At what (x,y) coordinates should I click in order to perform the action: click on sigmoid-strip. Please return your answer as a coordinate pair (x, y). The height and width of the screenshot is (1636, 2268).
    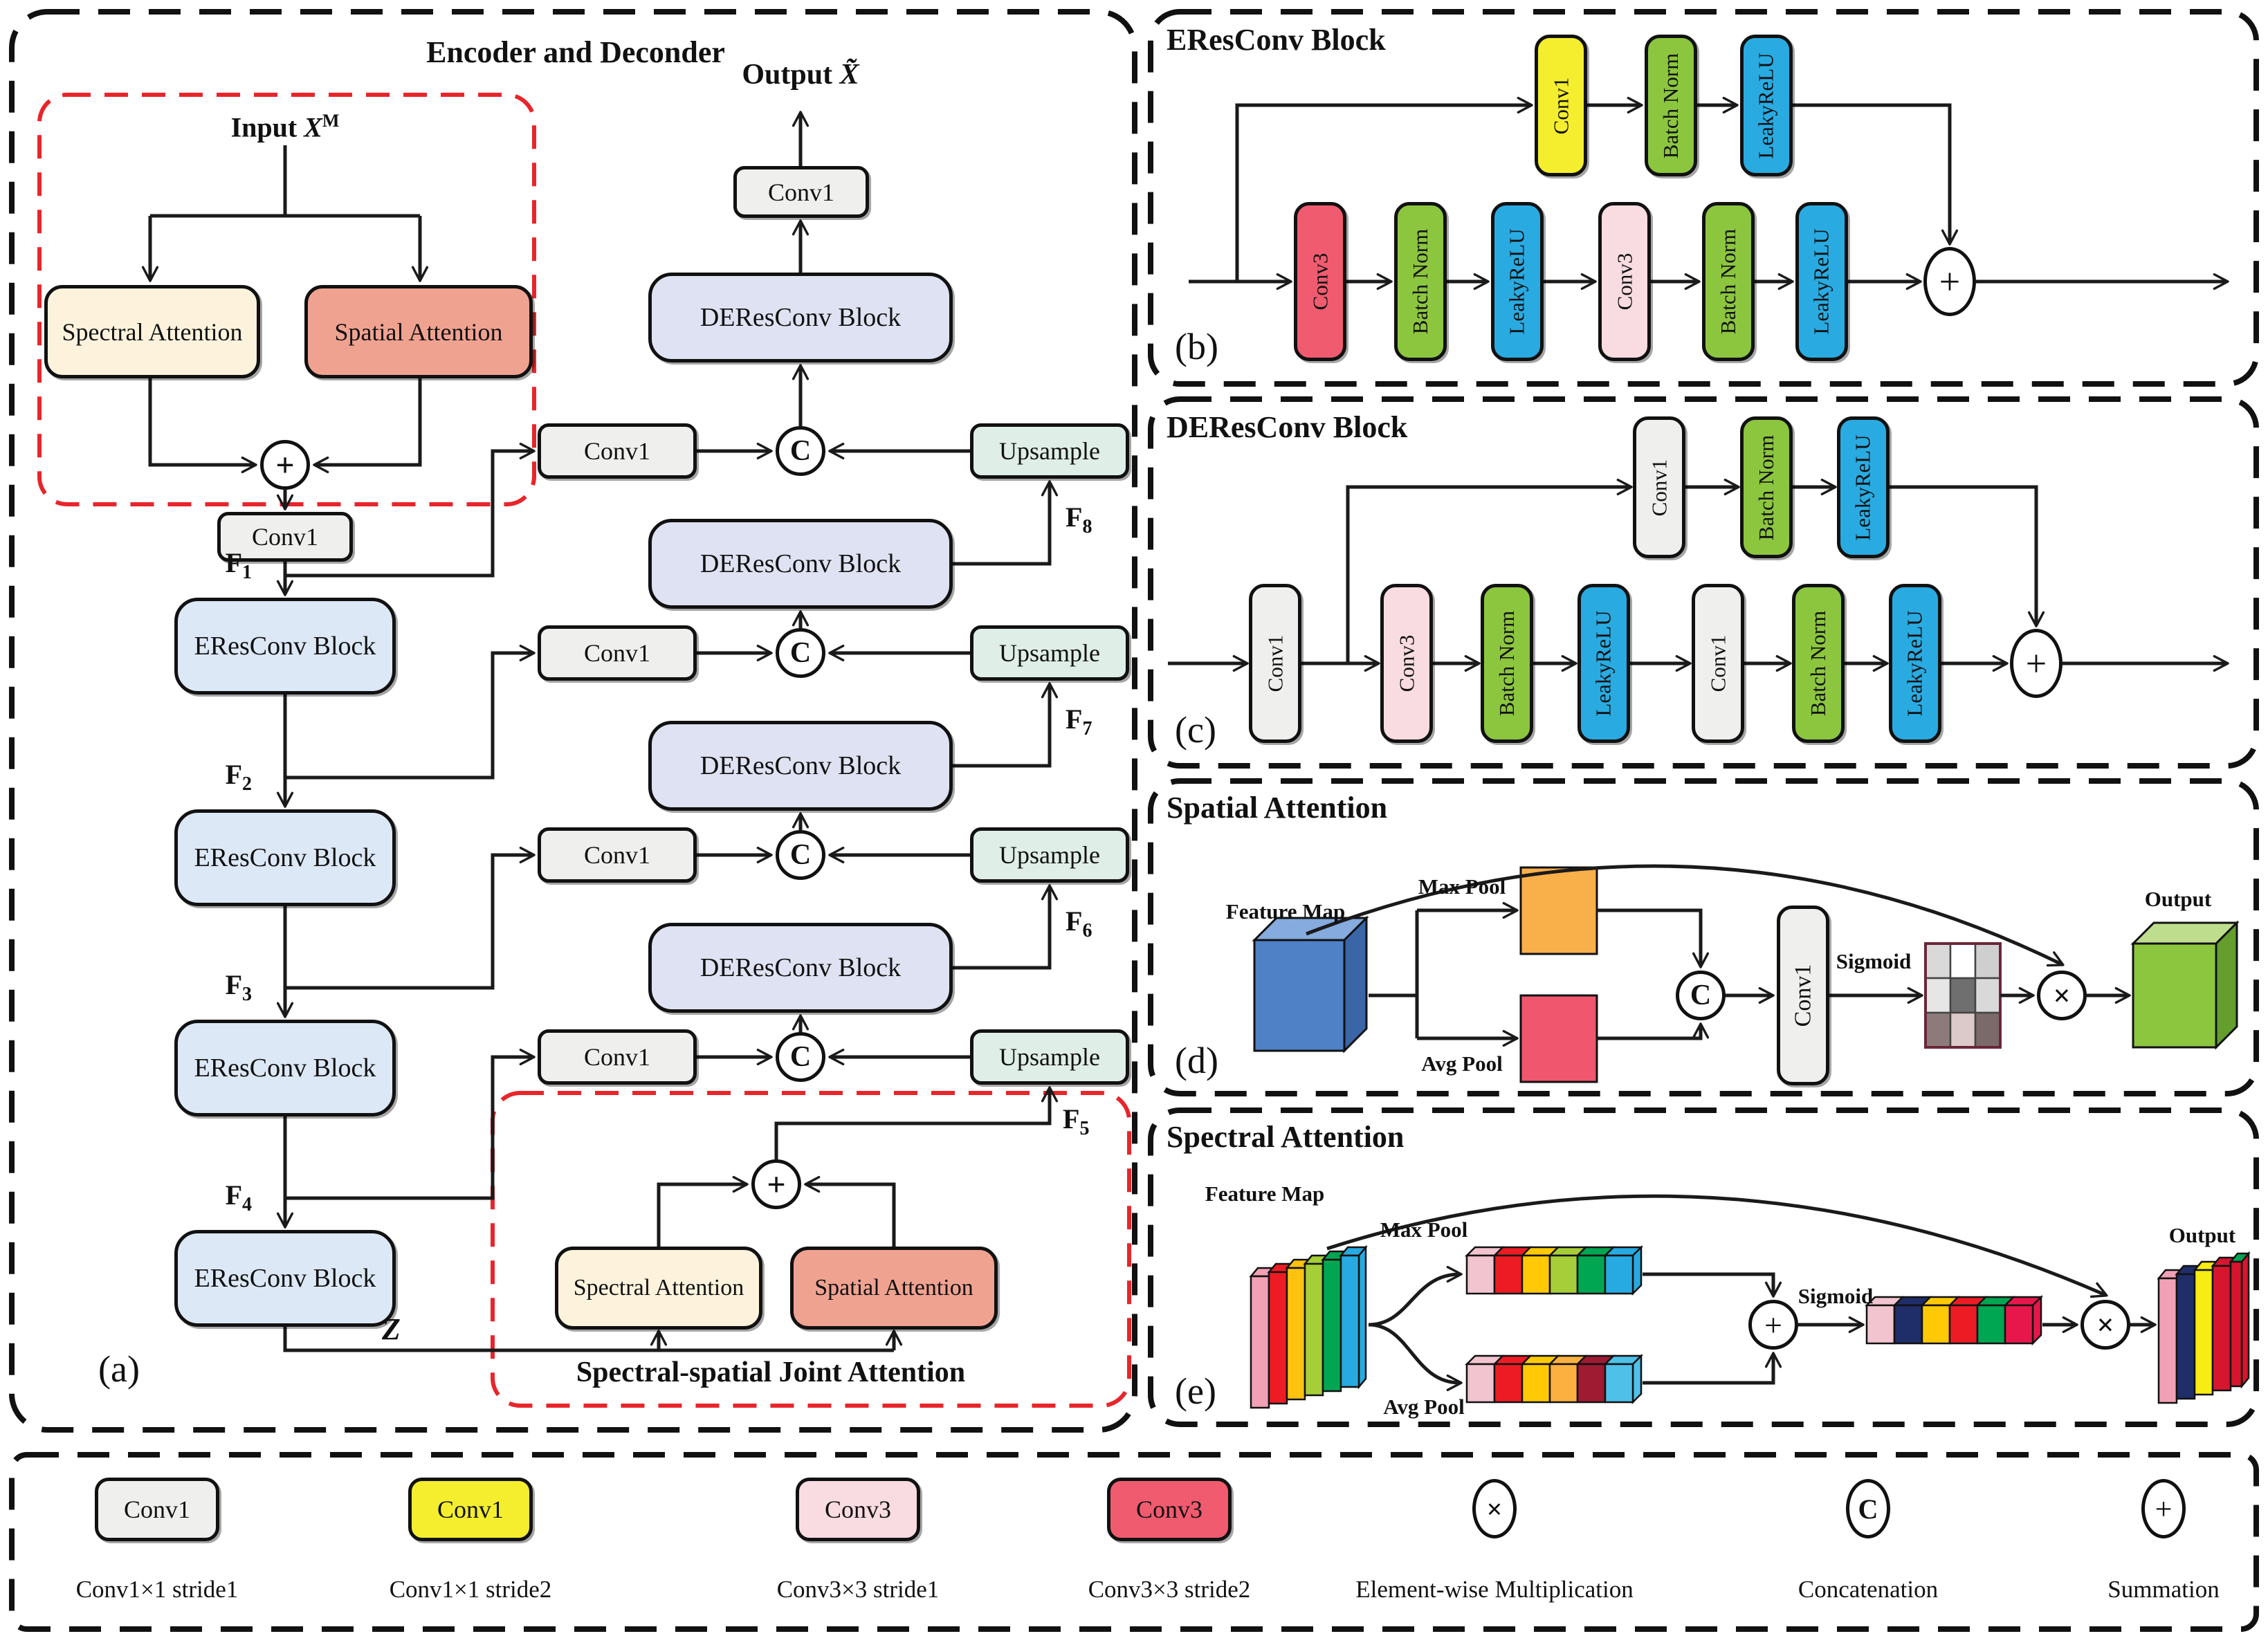
    Looking at the image, I should click on (1954, 1320).